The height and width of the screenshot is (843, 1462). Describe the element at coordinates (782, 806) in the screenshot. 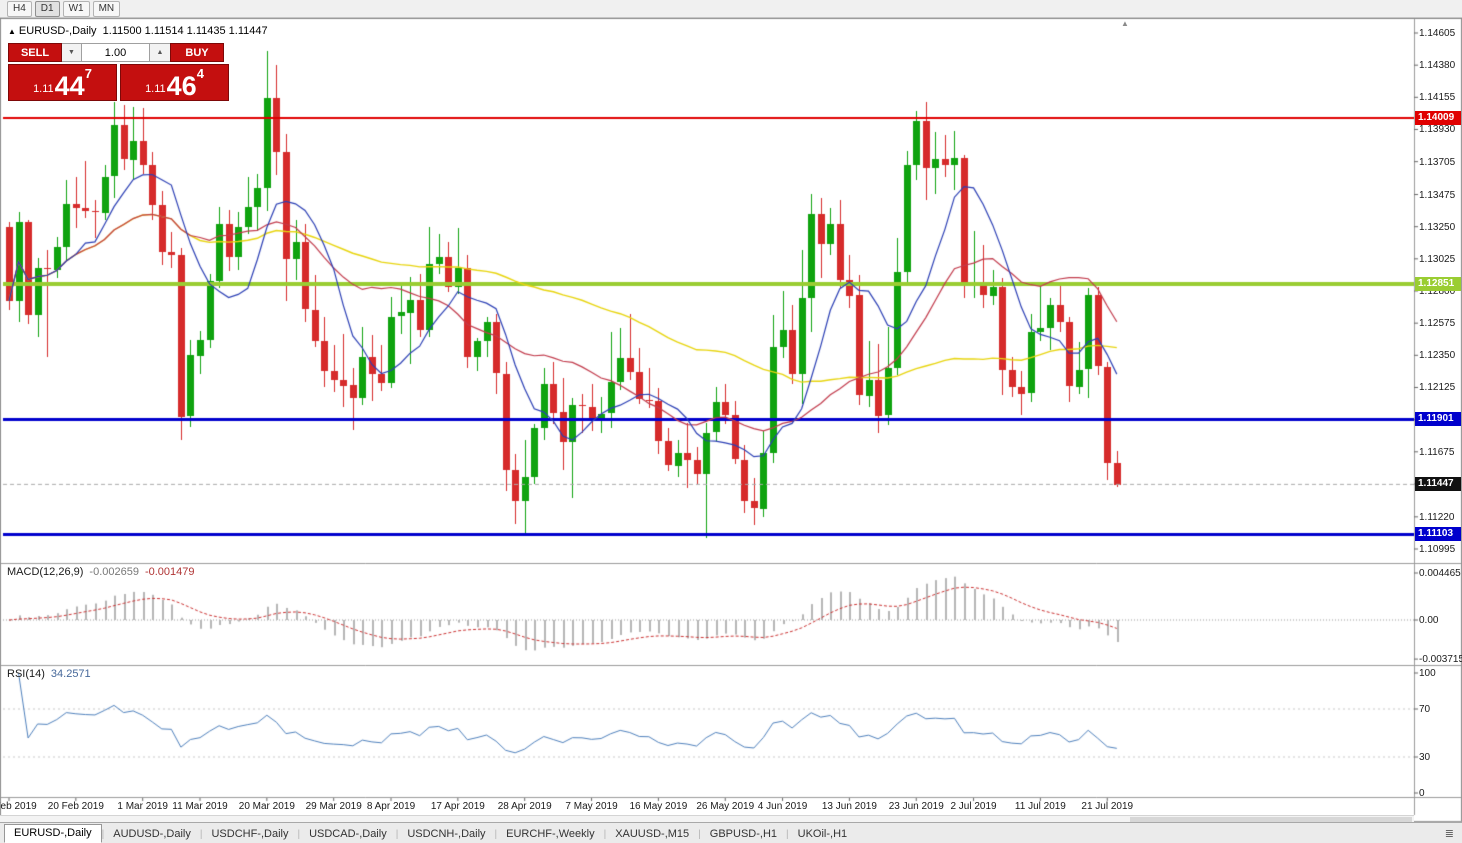

I see `date-axis-label: 4 Jun 2019` at that location.